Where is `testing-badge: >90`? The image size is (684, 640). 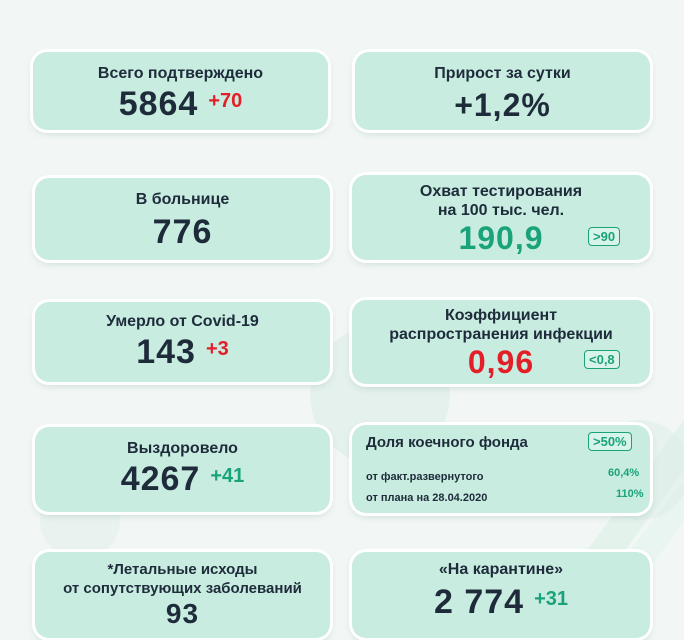
testing-badge: >90 is located at coordinates (604, 236).